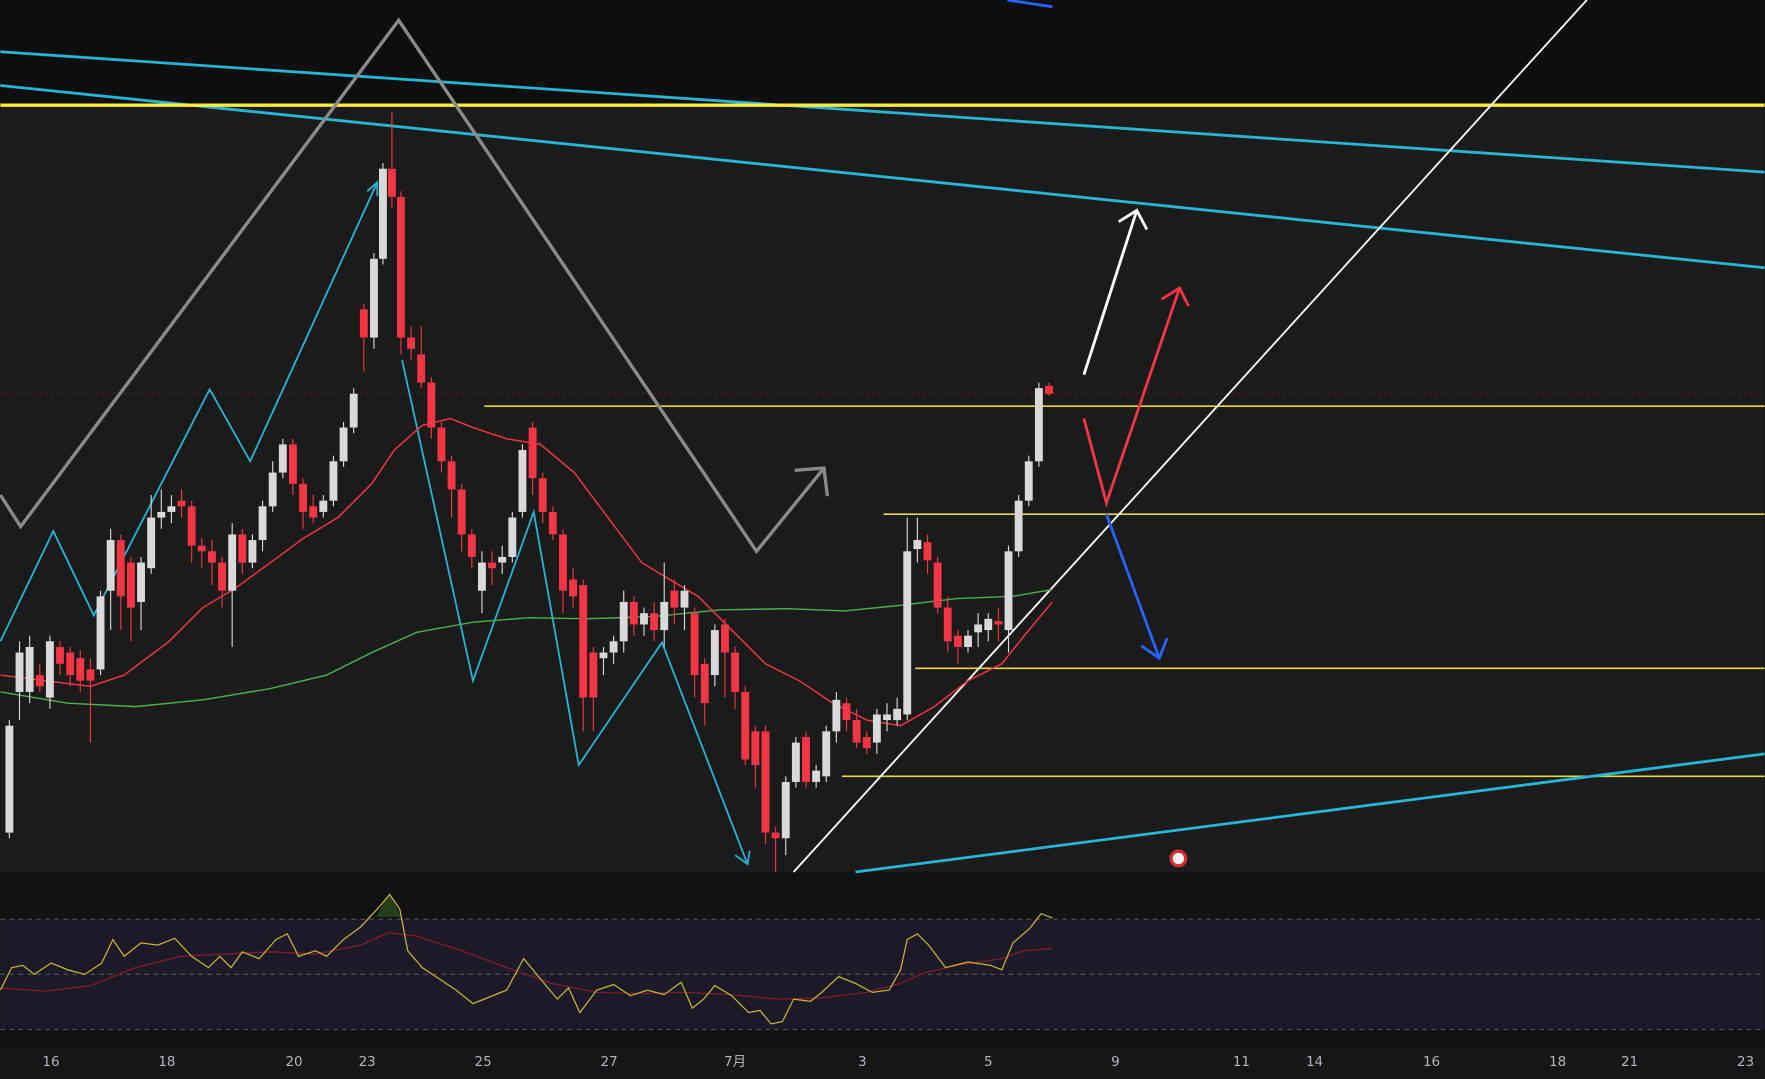 The width and height of the screenshot is (1765, 1079). Describe the element at coordinates (526, 966) in the screenshot. I see `rsi-average` at that location.